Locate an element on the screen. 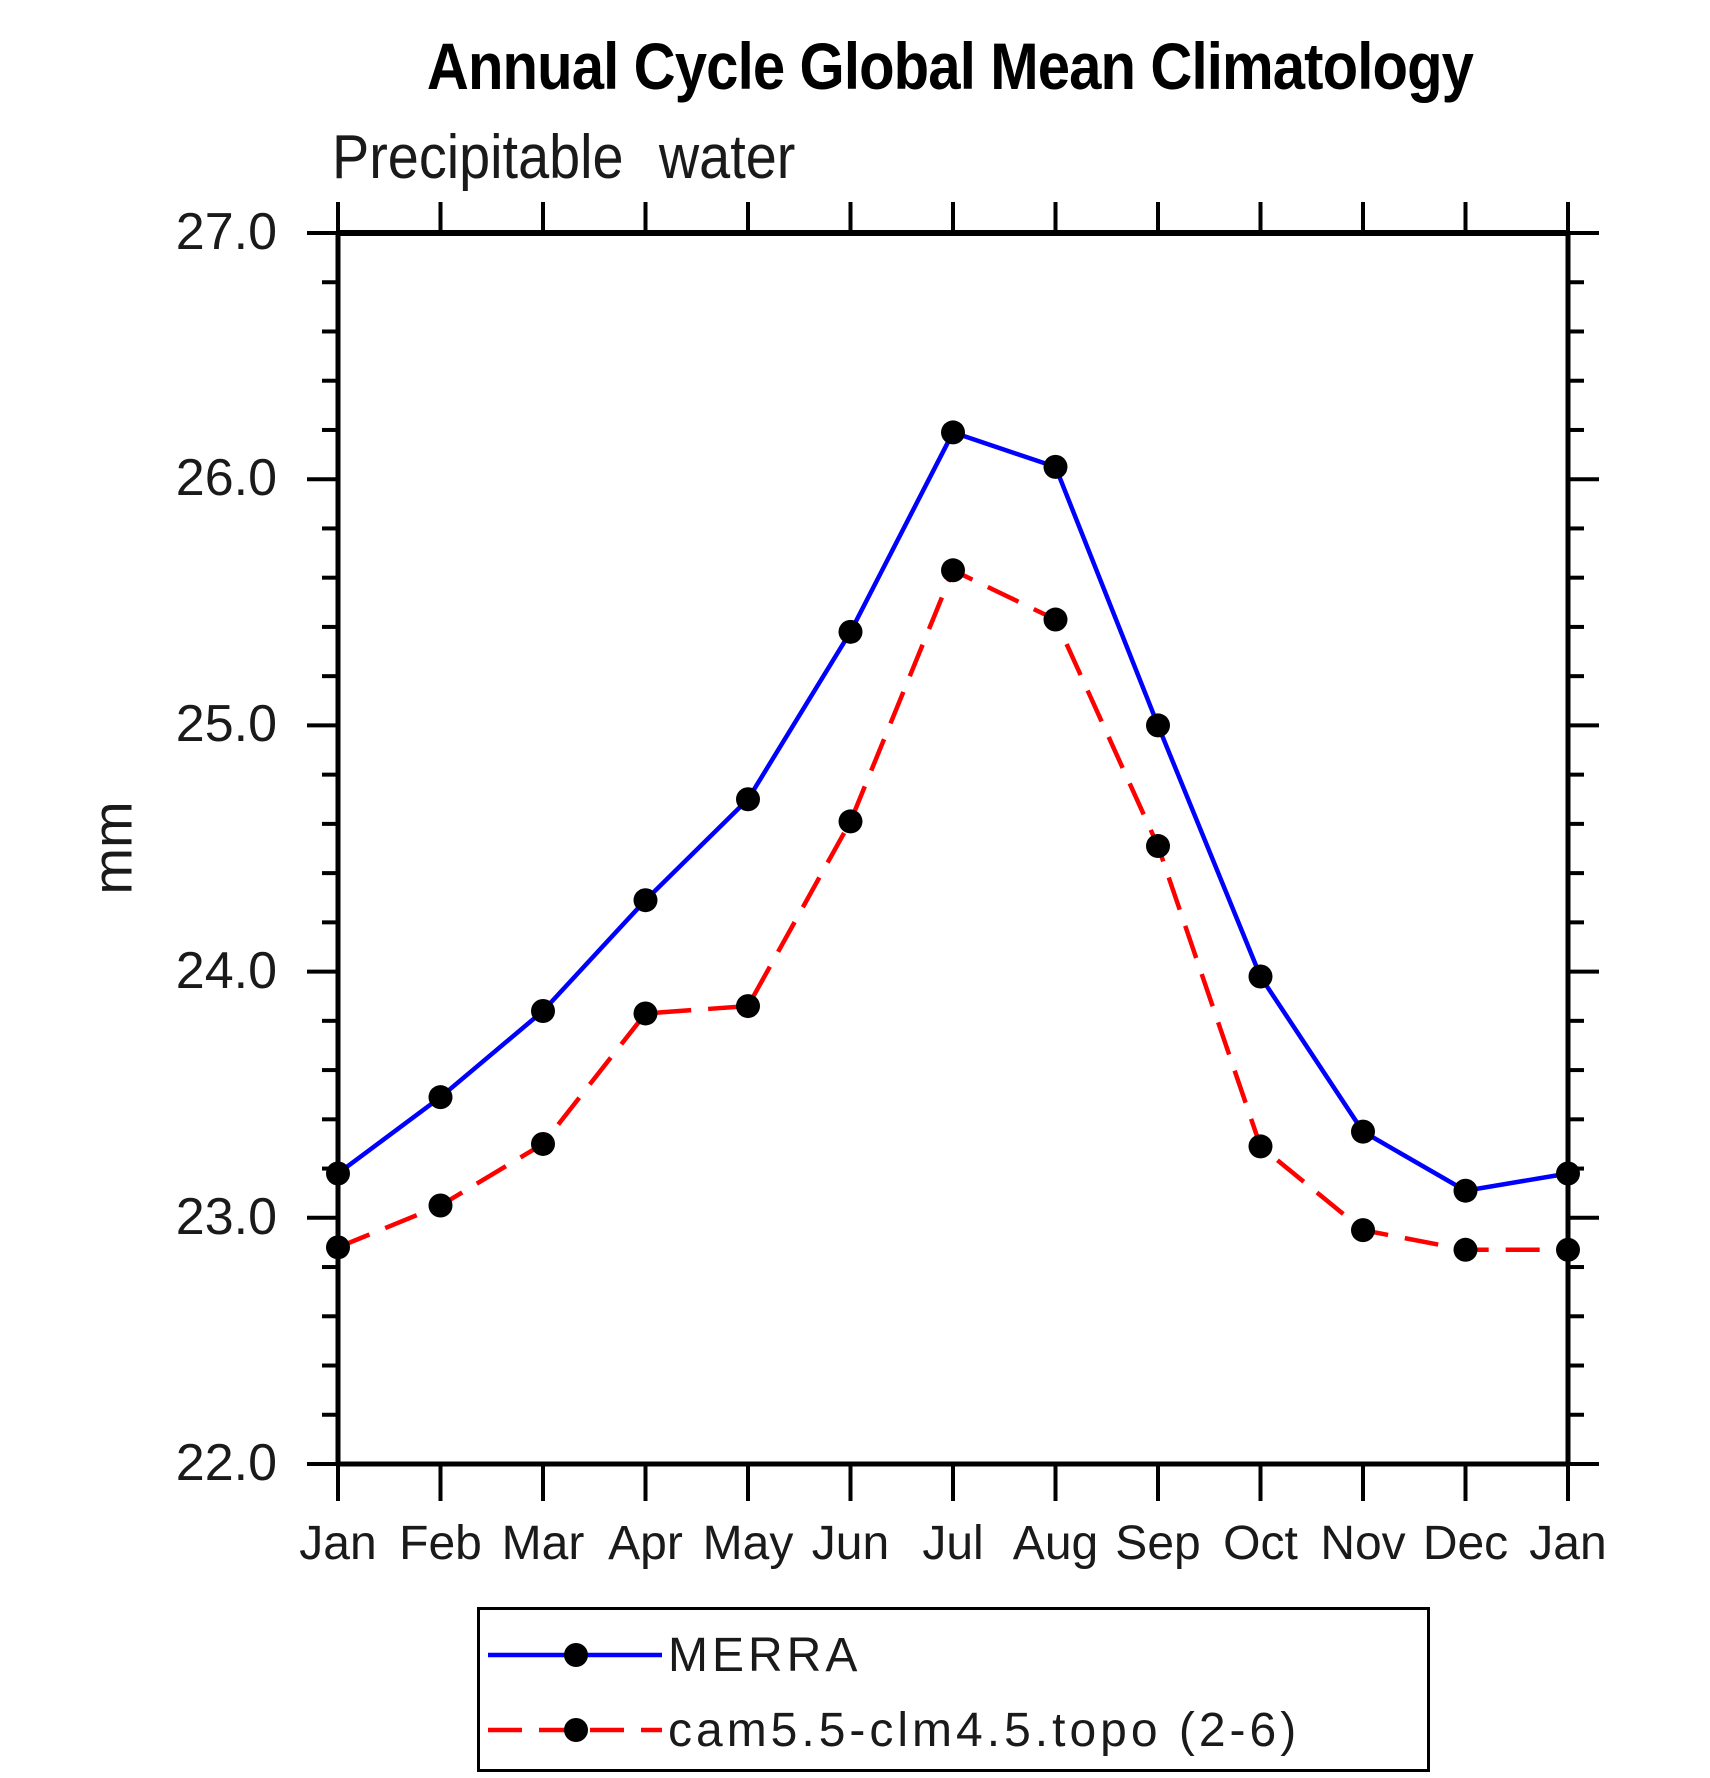 This screenshot has width=1710, height=1778. x-tick-label: Mar is located at coordinates (543, 1543).